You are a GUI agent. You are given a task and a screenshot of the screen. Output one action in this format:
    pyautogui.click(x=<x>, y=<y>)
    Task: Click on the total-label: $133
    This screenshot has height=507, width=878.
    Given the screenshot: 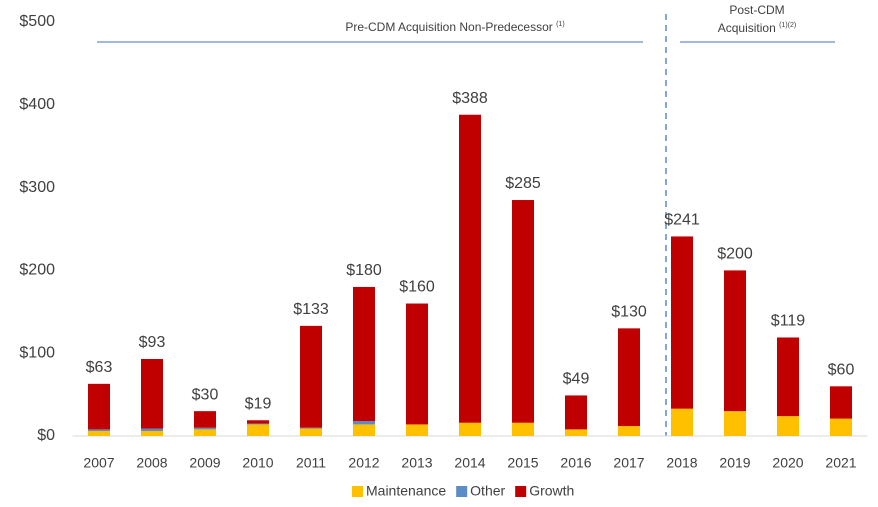 What is the action you would take?
    pyautogui.click(x=311, y=309)
    